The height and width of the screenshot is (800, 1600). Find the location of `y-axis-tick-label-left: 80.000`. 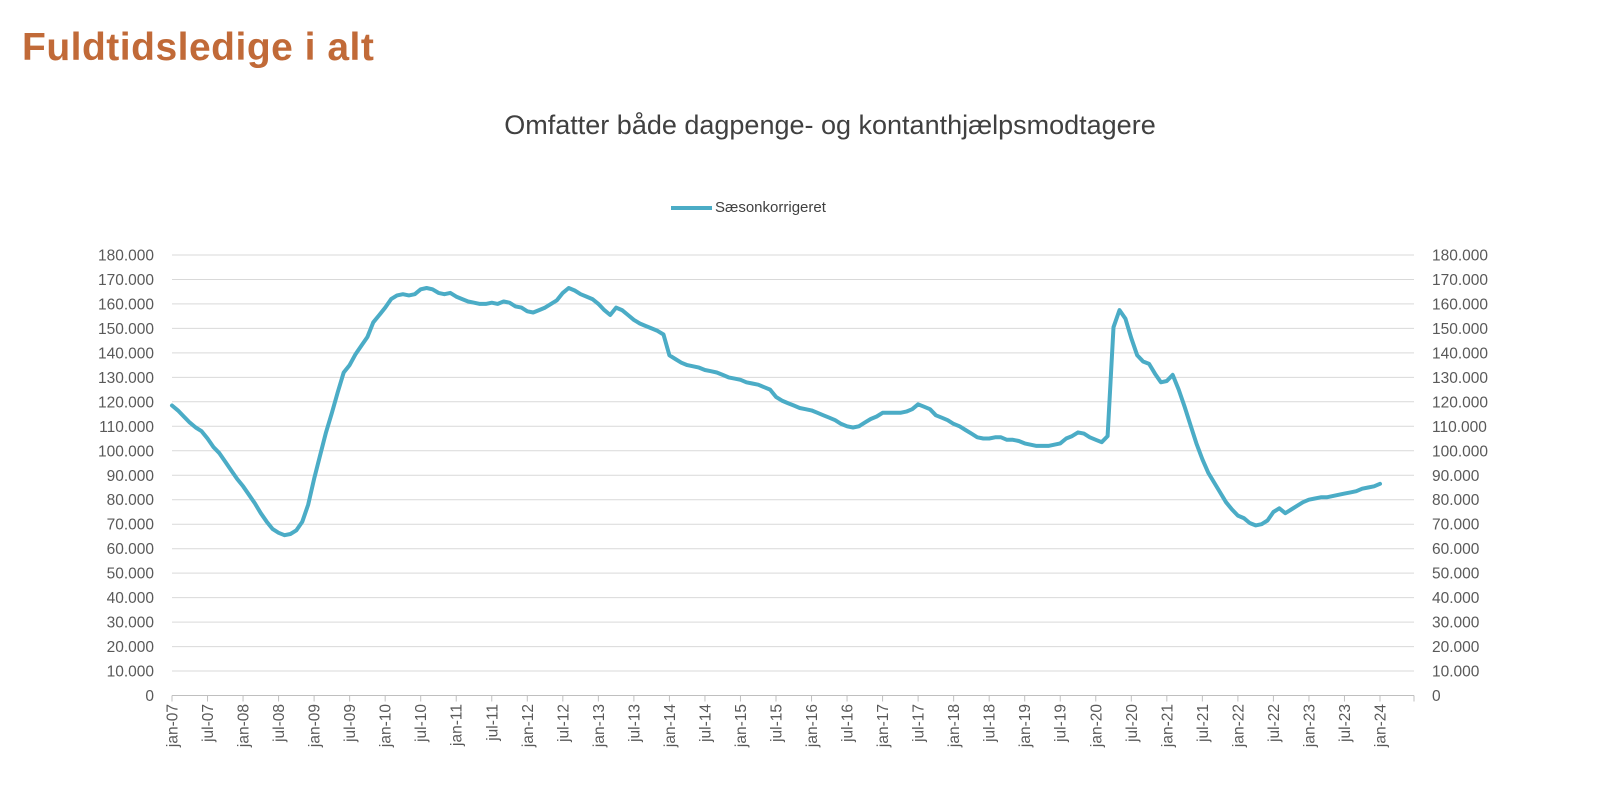

y-axis-tick-label-left: 80.000 is located at coordinates (131, 500).